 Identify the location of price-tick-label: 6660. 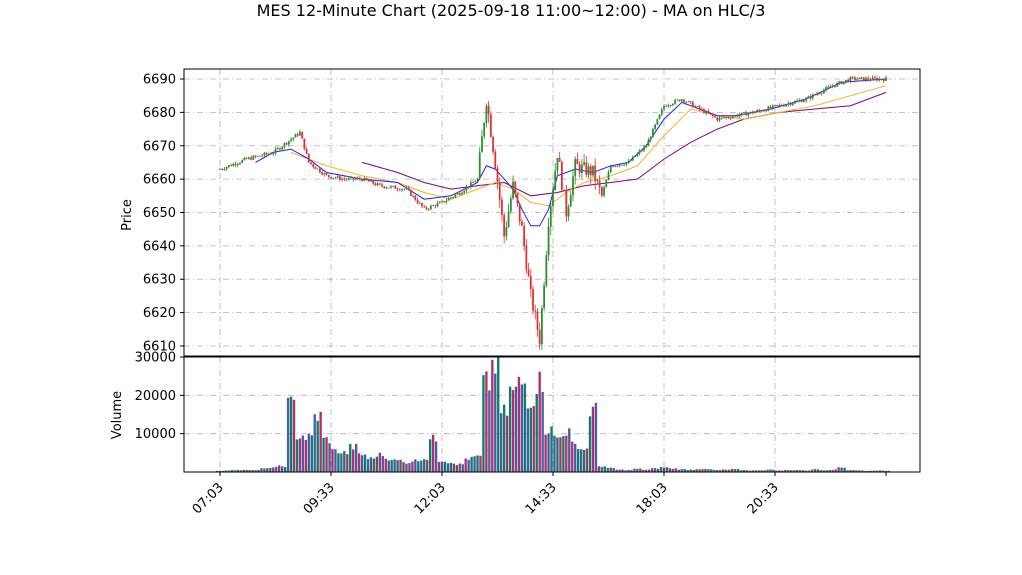
(159, 180).